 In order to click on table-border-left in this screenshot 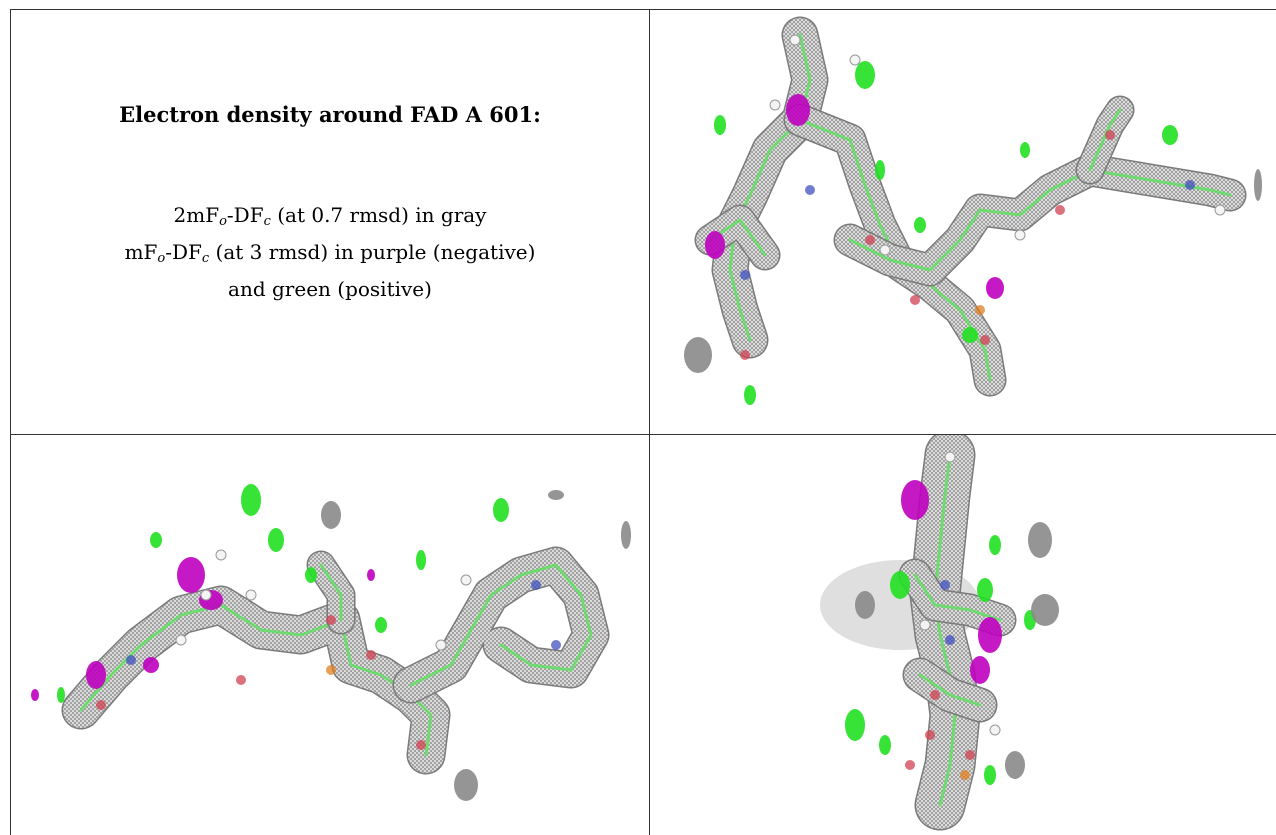, I will do `click(10, 422)`.